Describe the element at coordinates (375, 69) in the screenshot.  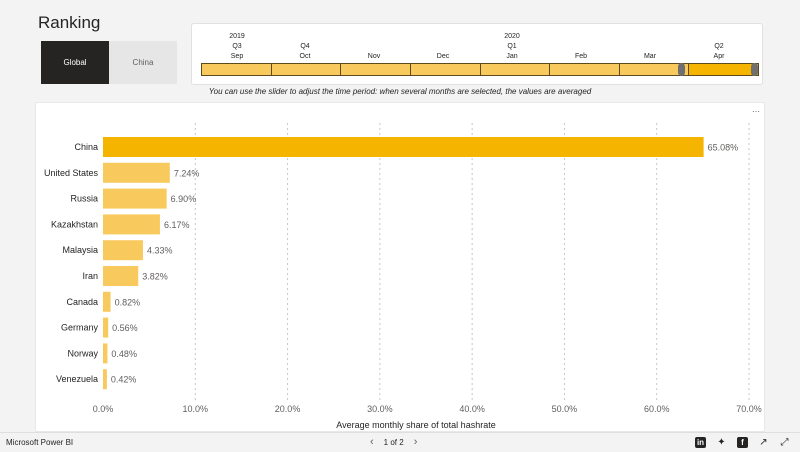
I see `timeline-cell-nov` at that location.